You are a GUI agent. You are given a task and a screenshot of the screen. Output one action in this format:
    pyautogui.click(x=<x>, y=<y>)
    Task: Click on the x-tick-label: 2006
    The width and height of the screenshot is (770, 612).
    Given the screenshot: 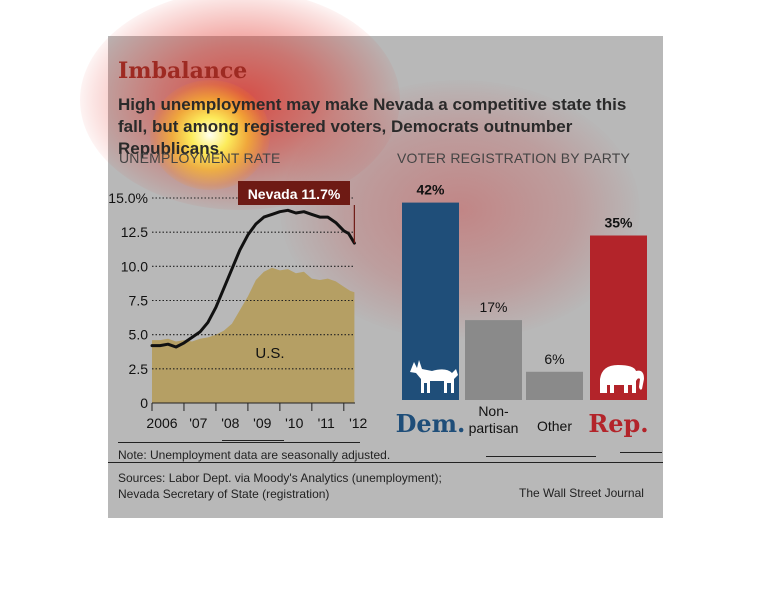 What is the action you would take?
    pyautogui.click(x=161, y=423)
    